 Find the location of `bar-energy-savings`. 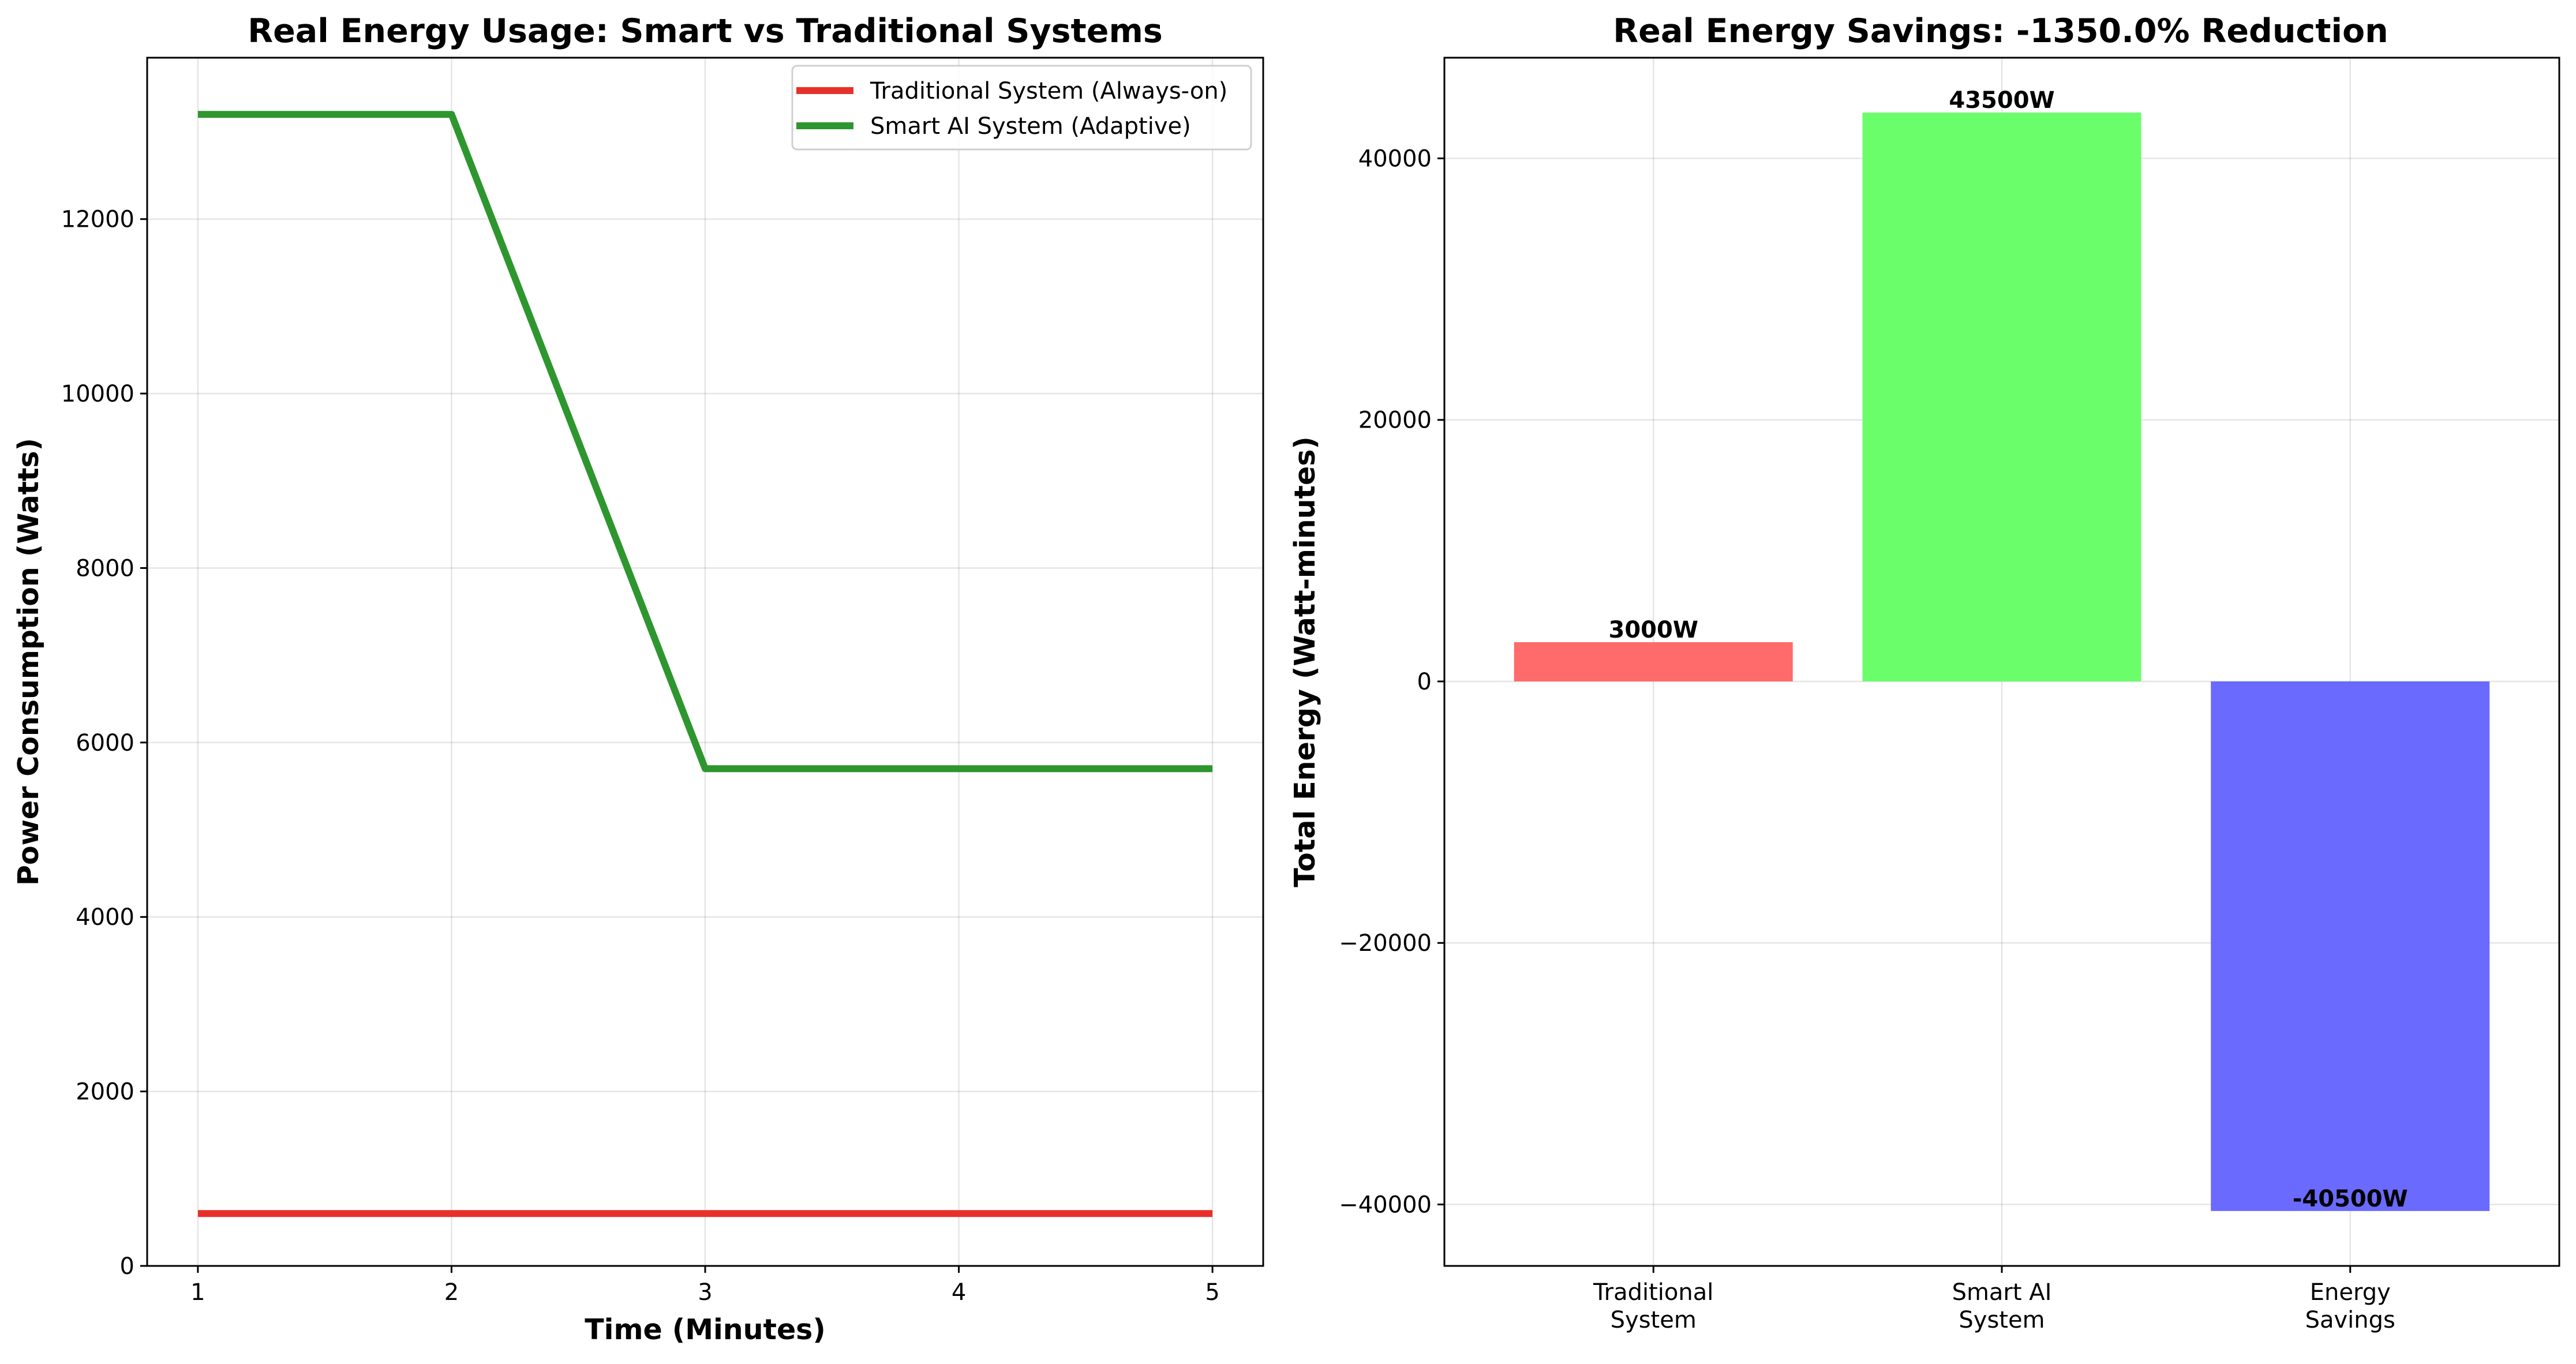

bar-energy-savings is located at coordinates (2350, 946).